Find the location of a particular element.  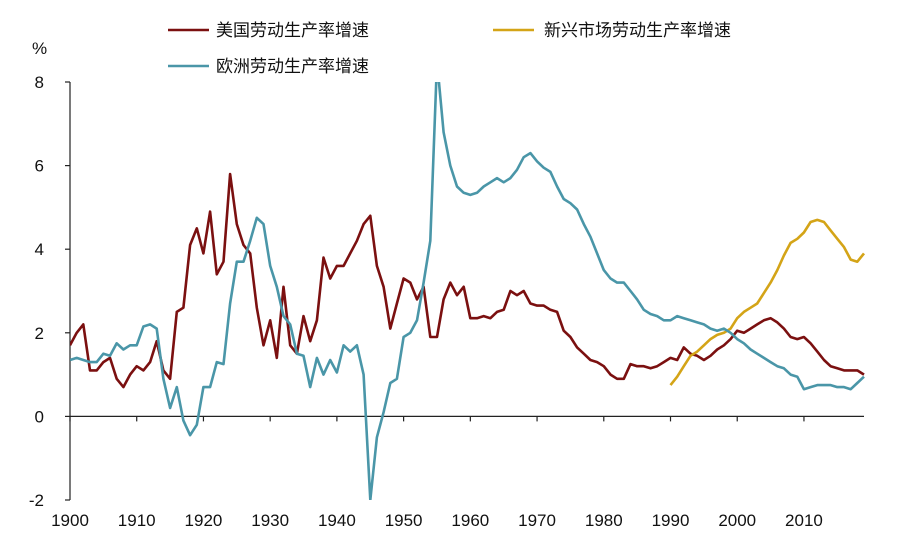

x-tick-label: 1960 is located at coordinates (470, 520).